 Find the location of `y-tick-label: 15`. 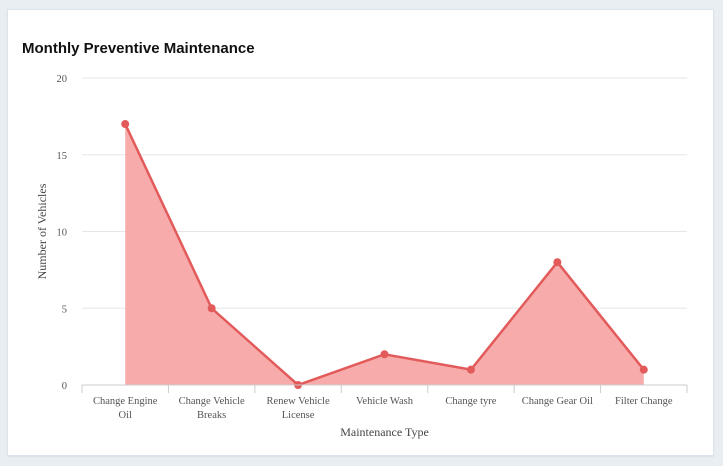

y-tick-label: 15 is located at coordinates (62, 156).